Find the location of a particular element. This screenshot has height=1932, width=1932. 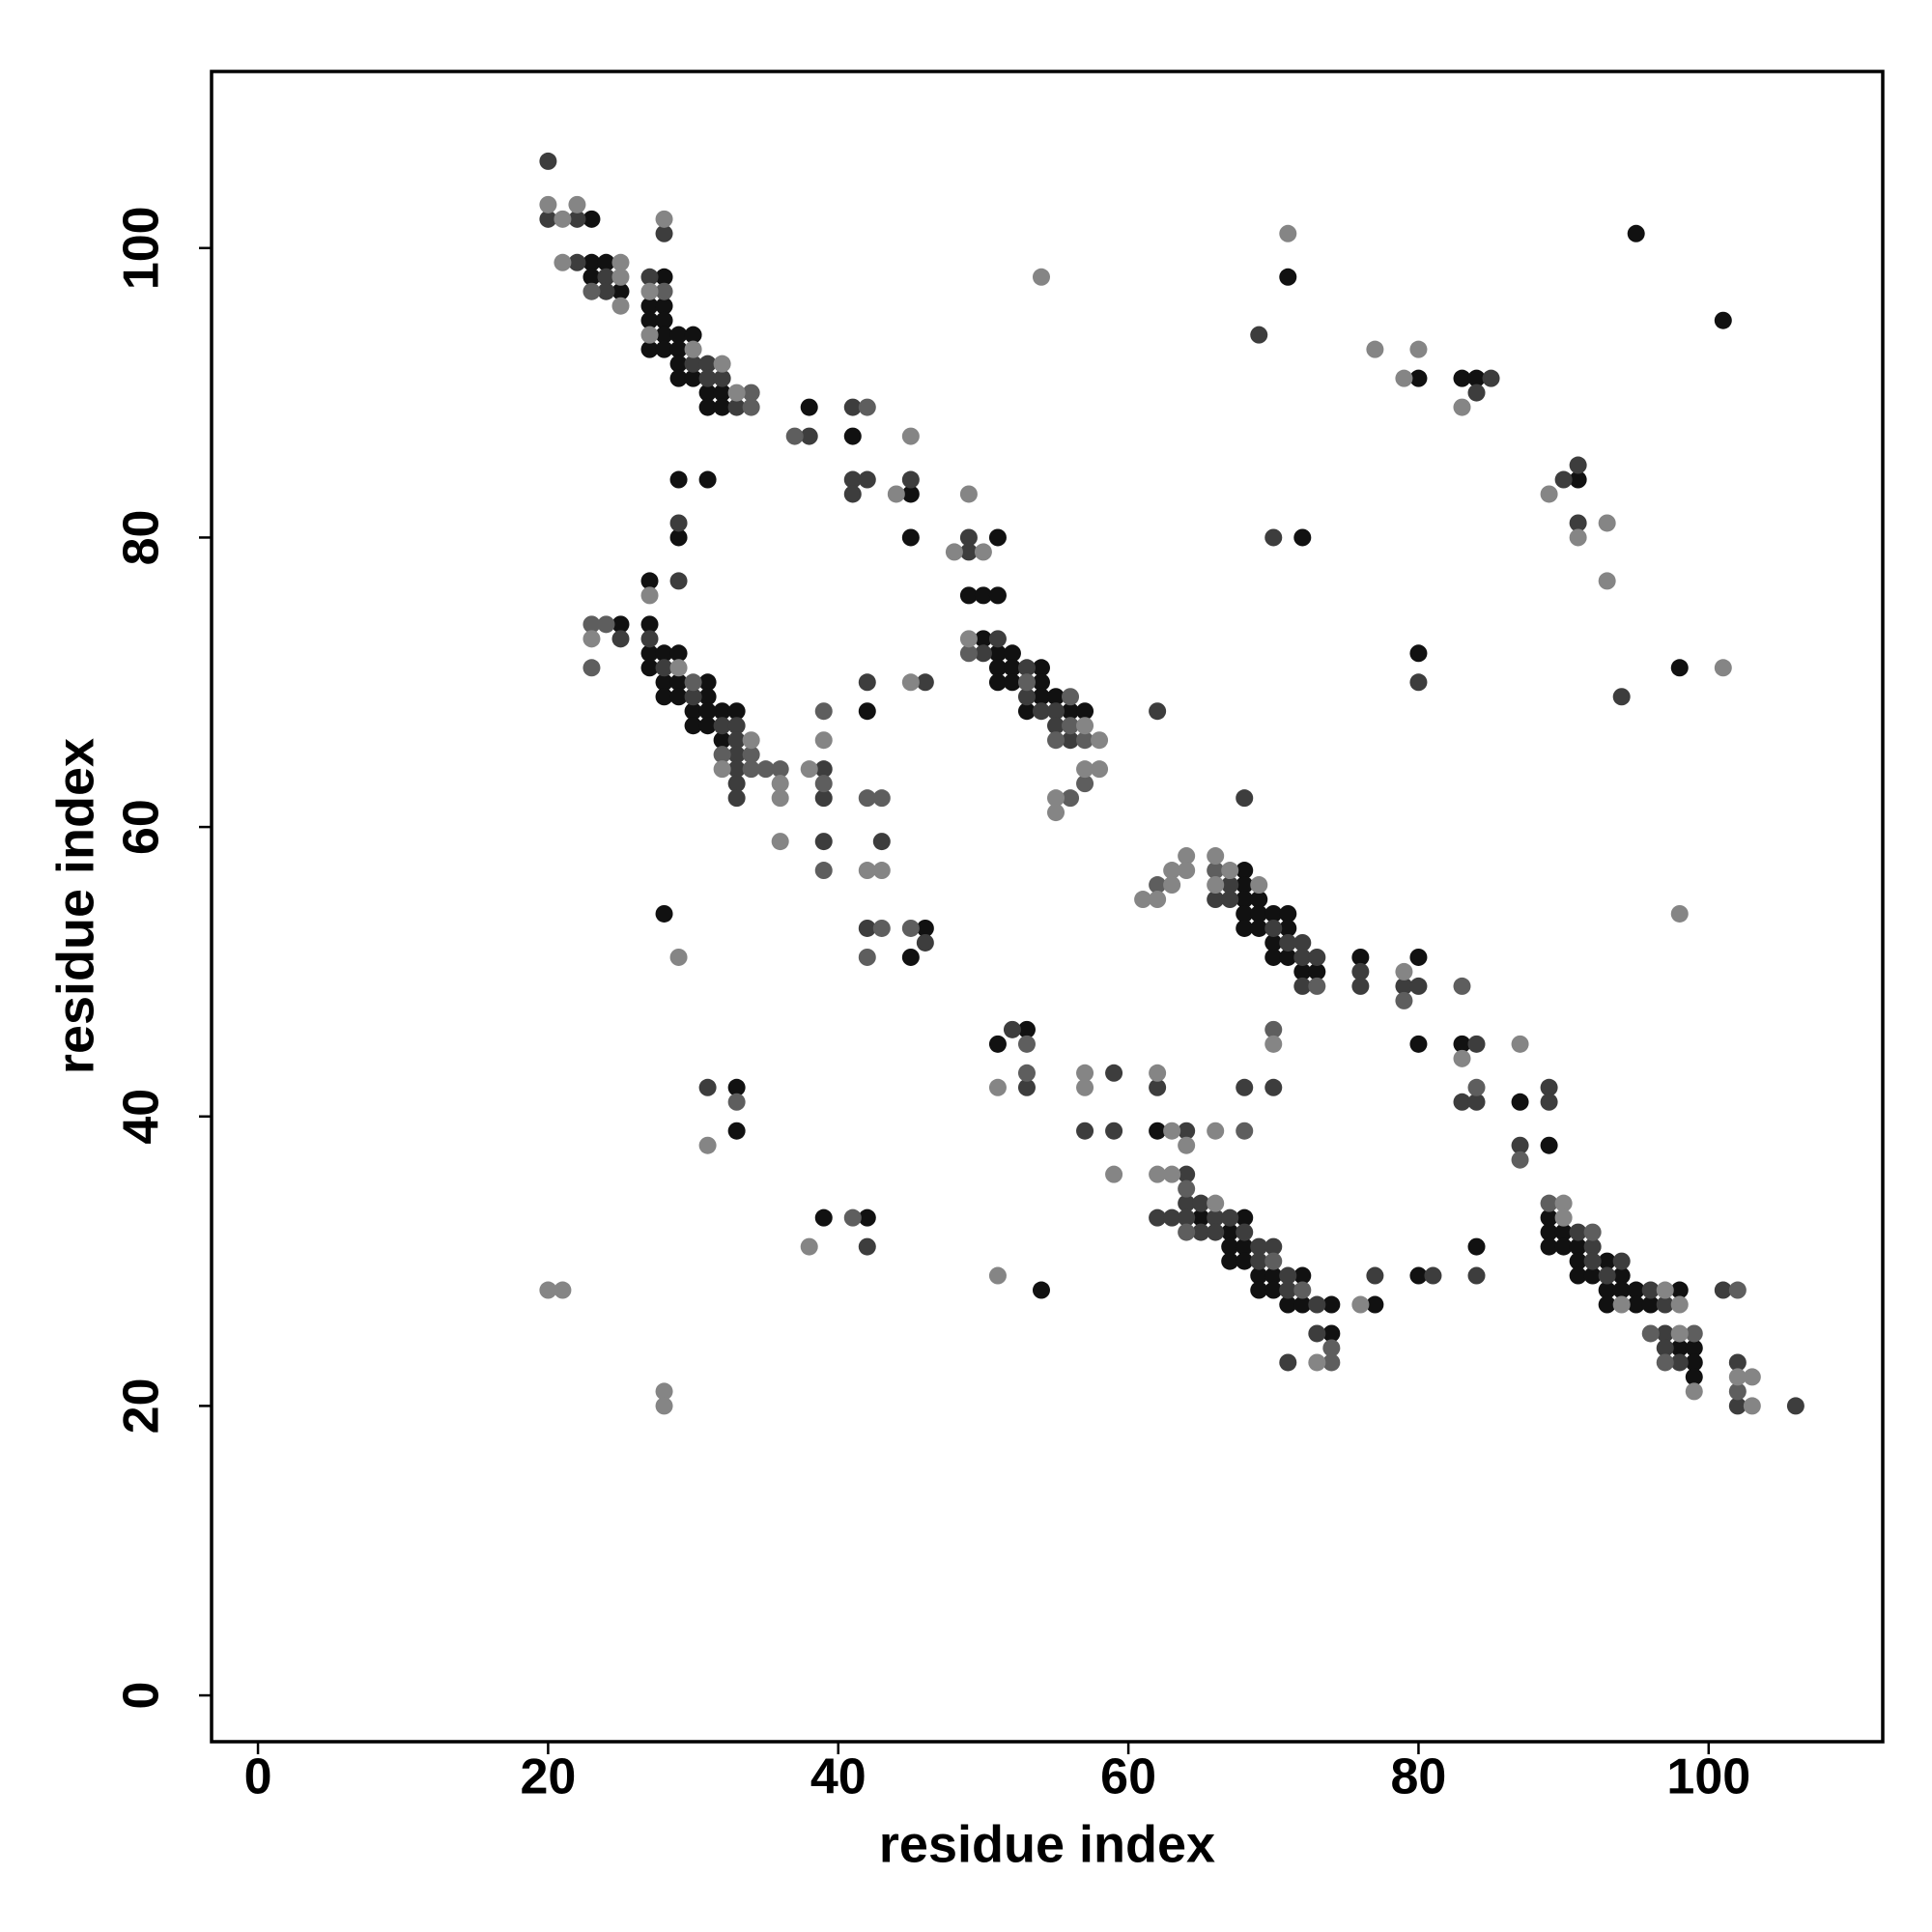

x-tick-label: 0 is located at coordinates (258, 1777).